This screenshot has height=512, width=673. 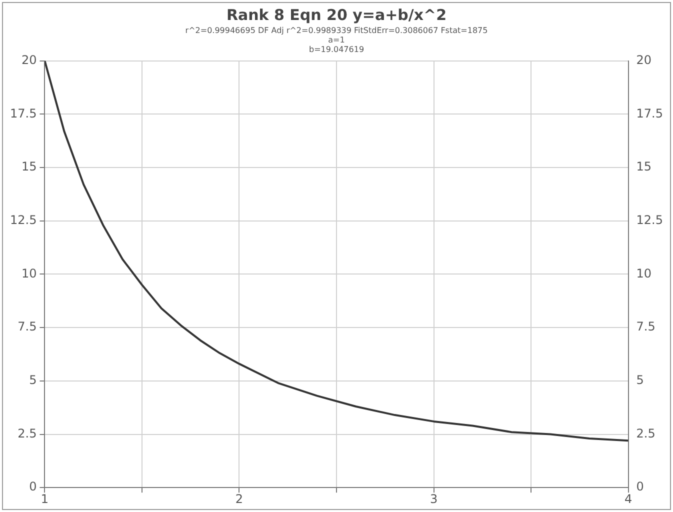 I want to click on y2-tick-label: 15, so click(x=644, y=167).